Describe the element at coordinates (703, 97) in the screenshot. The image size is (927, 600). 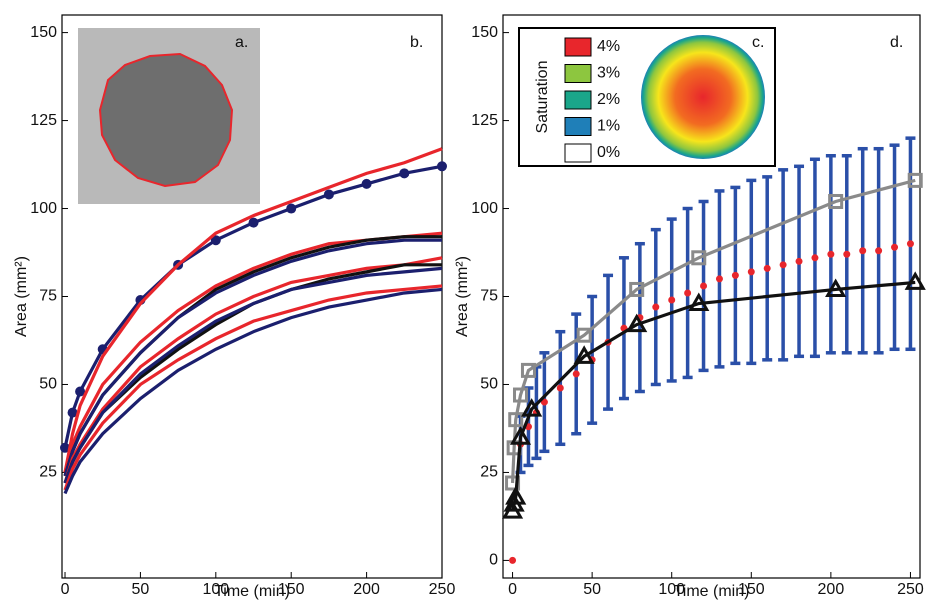
I see `saturation-map` at that location.